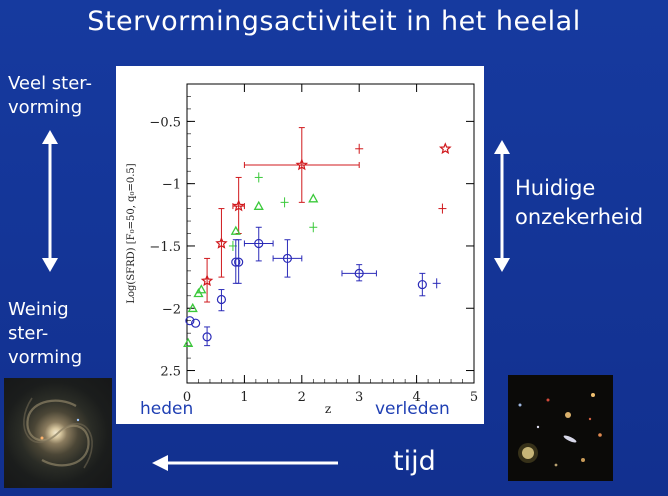 This screenshot has height=496, width=668. Describe the element at coordinates (167, 409) in the screenshot. I see `xaxis-note-heden: heden` at that location.